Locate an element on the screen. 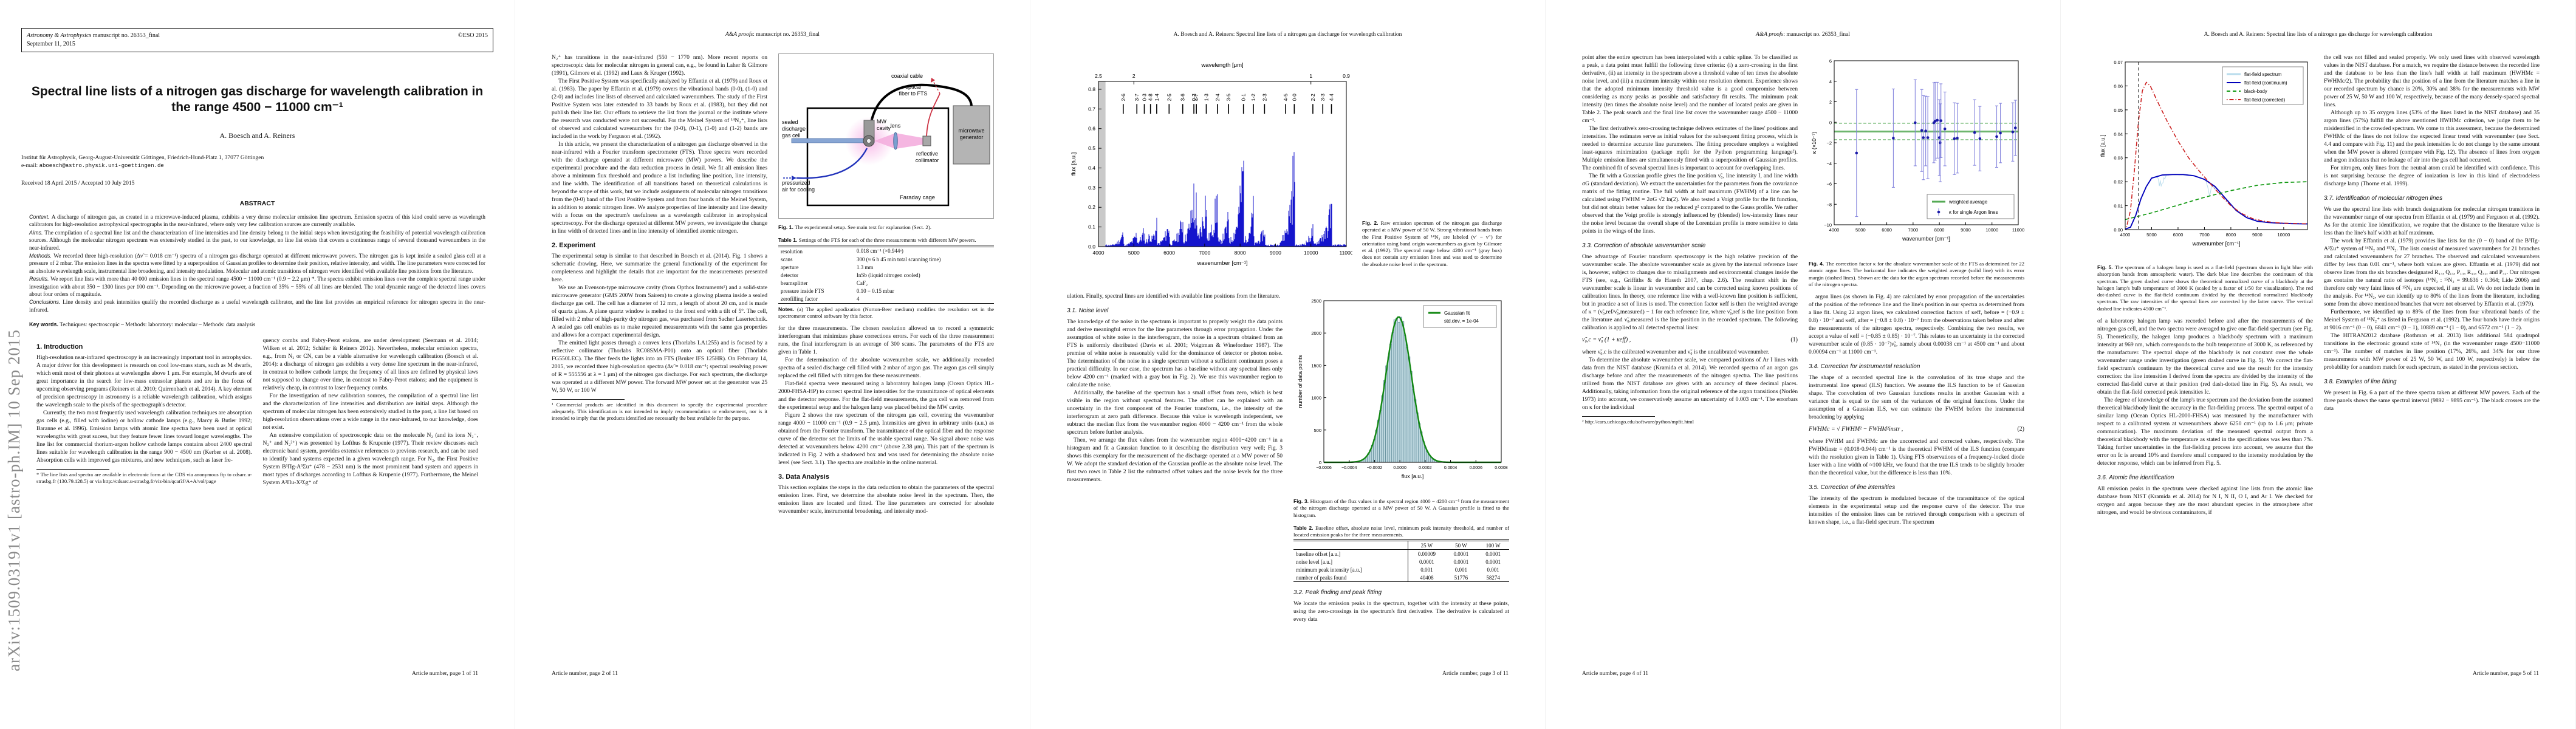 Image resolution: width=2576 pixels, height=729 pixels. subsection-heading: 3.5. Correction of line intensities is located at coordinates (1852, 488).